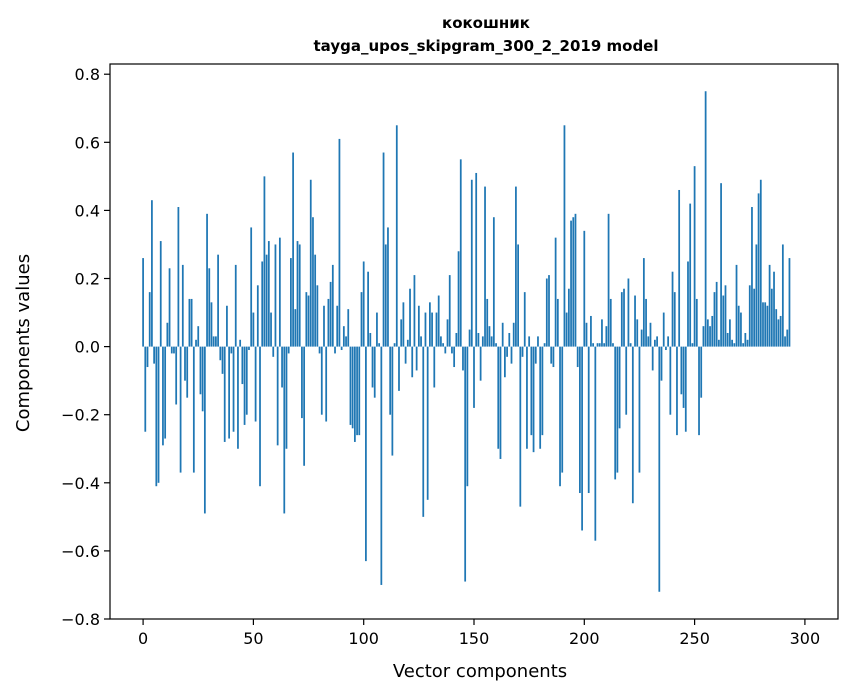 Image resolution: width=867 pixels, height=696 pixels. What do you see at coordinates (253, 638) in the screenshot?
I see `x-tick-label: 50` at bounding box center [253, 638].